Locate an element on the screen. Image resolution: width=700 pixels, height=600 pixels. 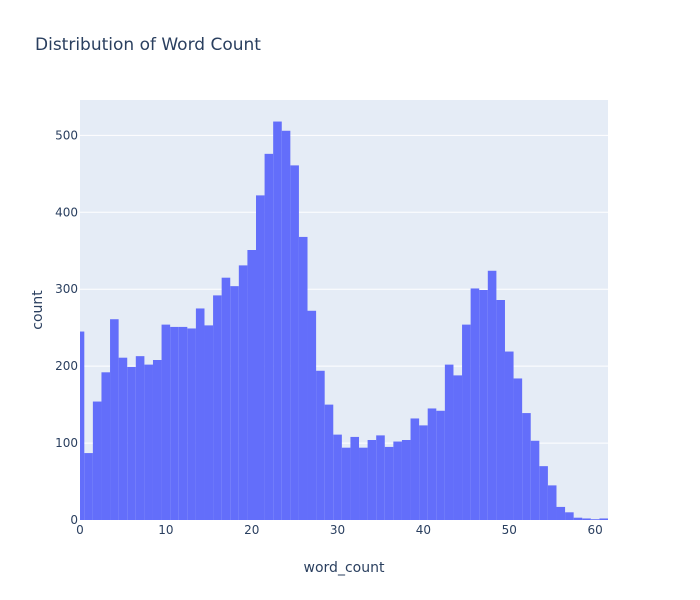
x-tick-label: 40 is located at coordinates (423, 530).